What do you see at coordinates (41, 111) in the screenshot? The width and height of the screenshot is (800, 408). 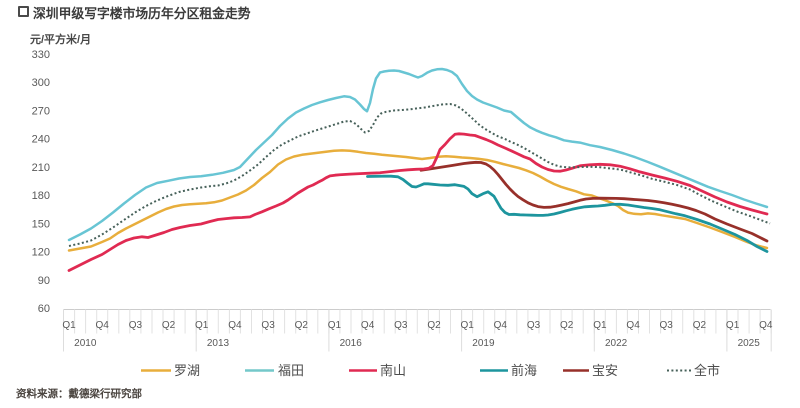 I see `svg-text: 270` at bounding box center [41, 111].